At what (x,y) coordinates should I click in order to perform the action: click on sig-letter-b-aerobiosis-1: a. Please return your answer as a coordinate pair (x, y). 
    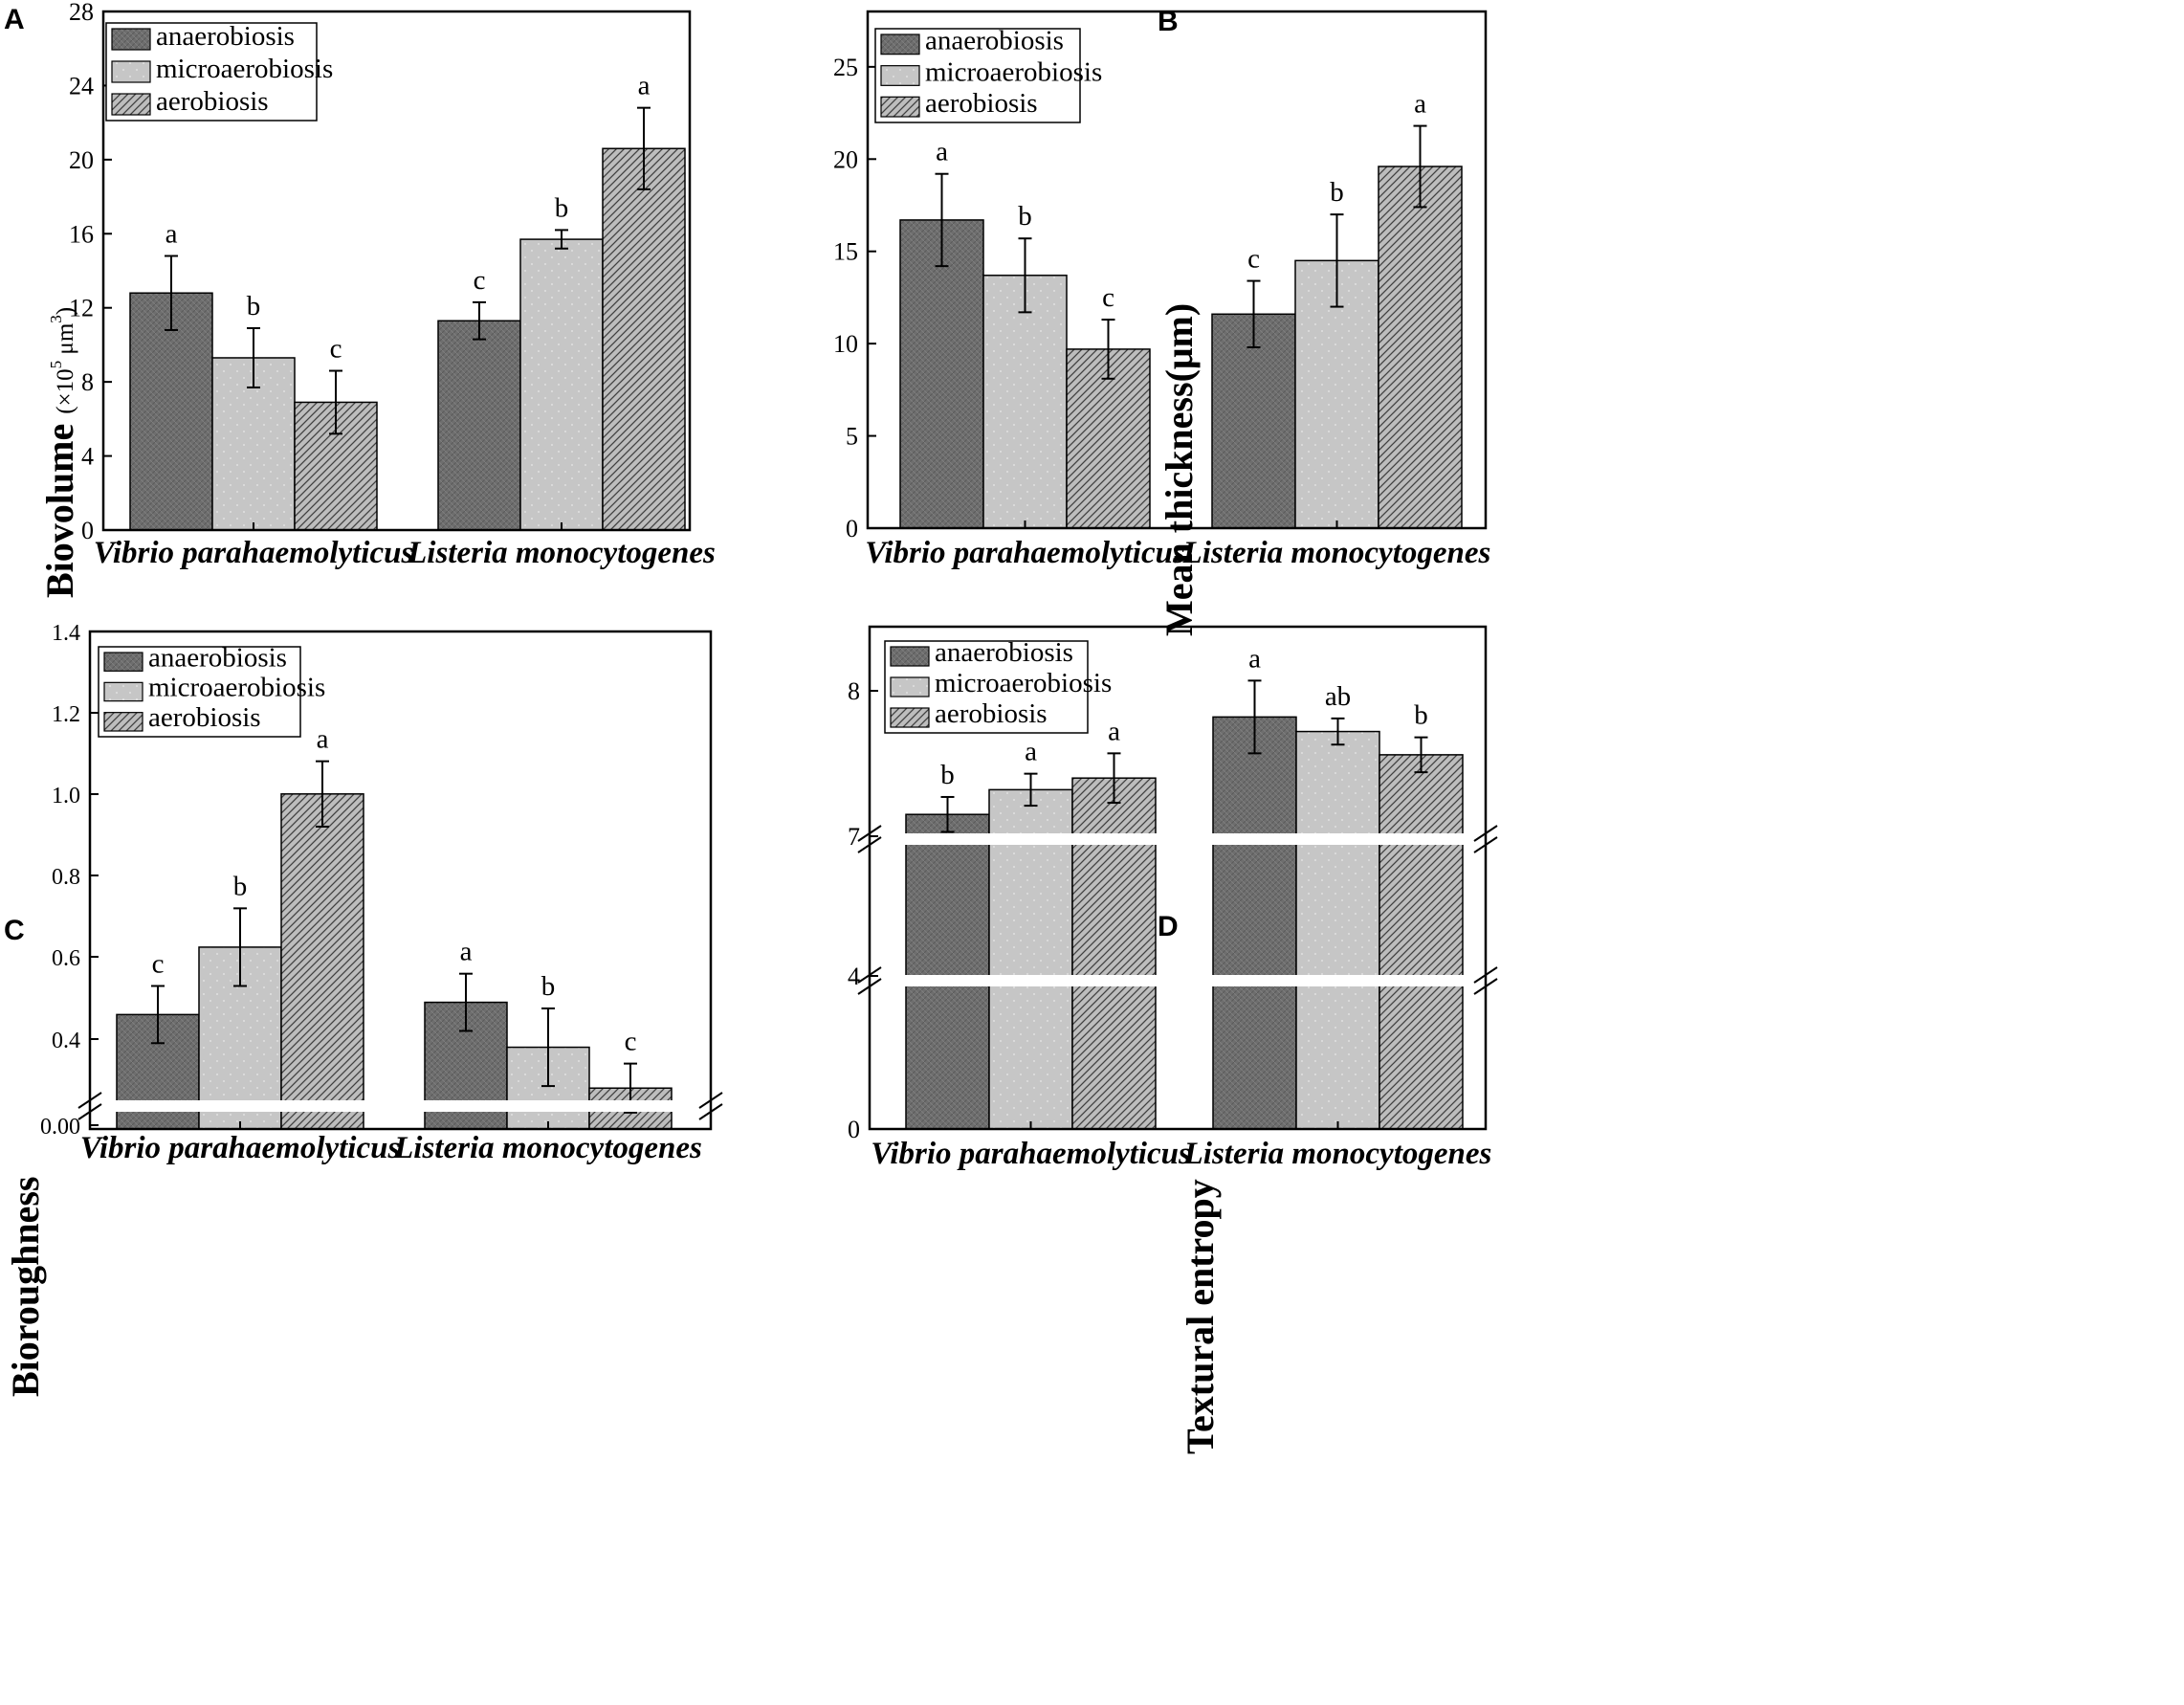
    Looking at the image, I should click on (1420, 104).